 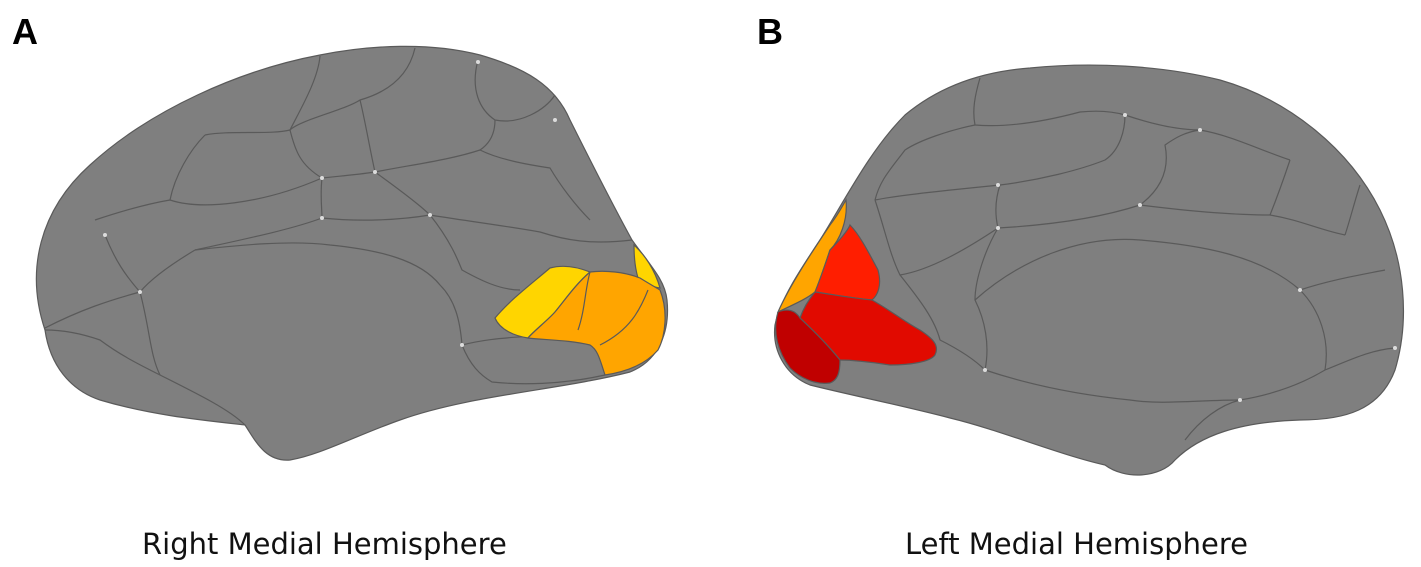 I want to click on caption-left-medial-hemisphere: Left Medial Hemisphere, so click(x=1076, y=544).